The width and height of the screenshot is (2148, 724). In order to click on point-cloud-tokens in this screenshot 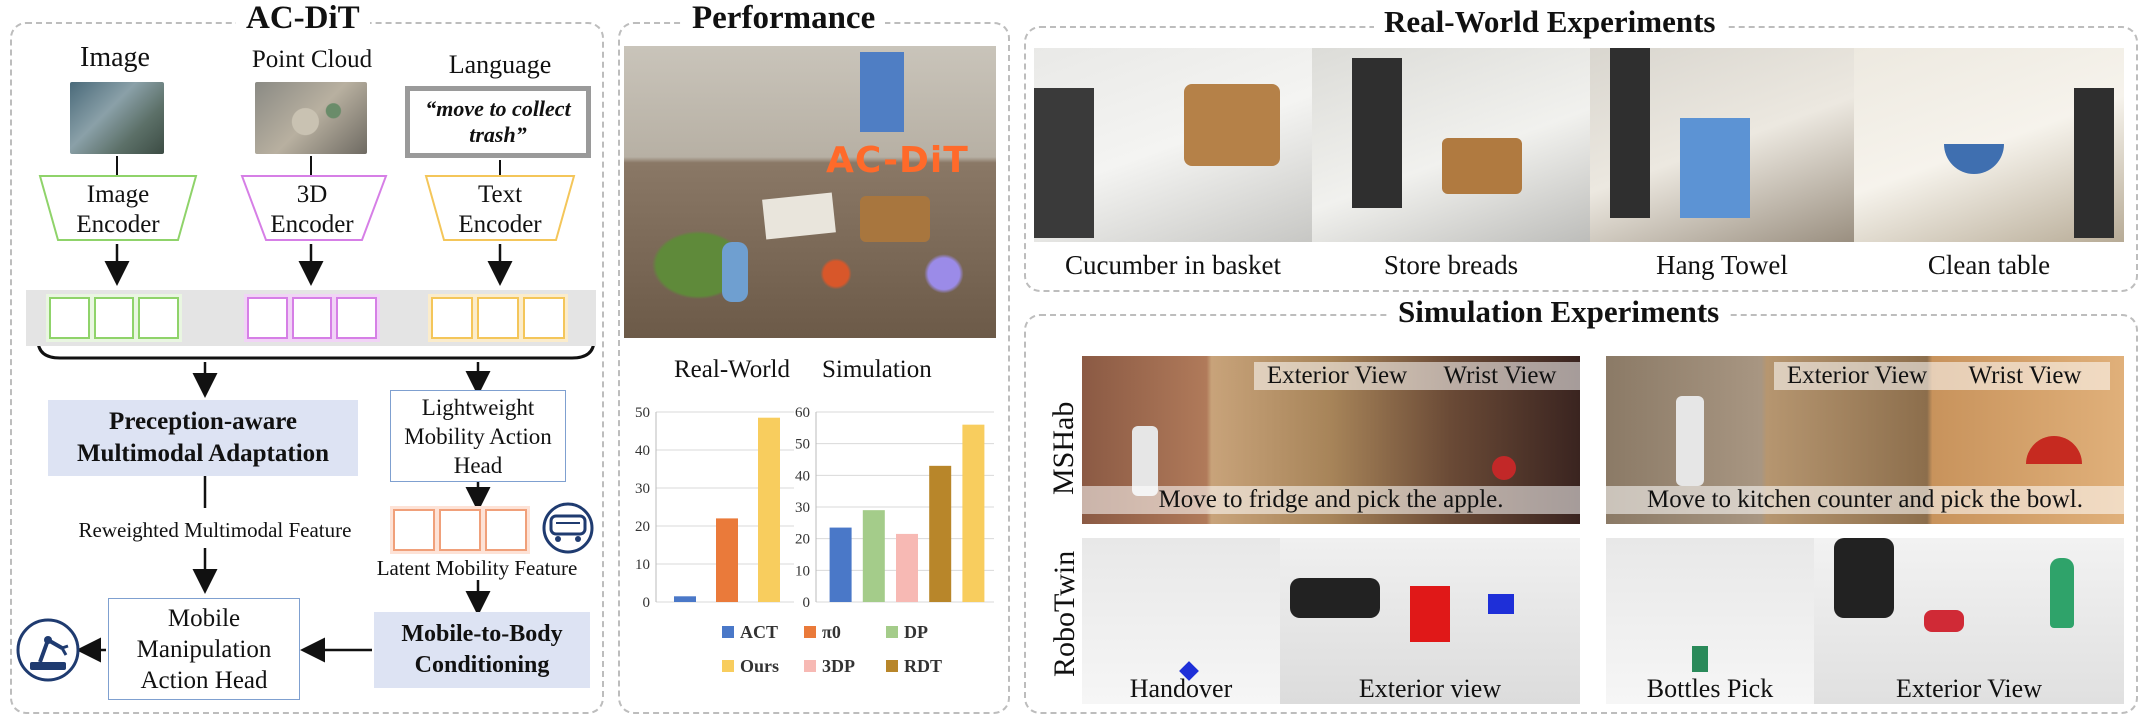, I will do `click(312, 318)`.